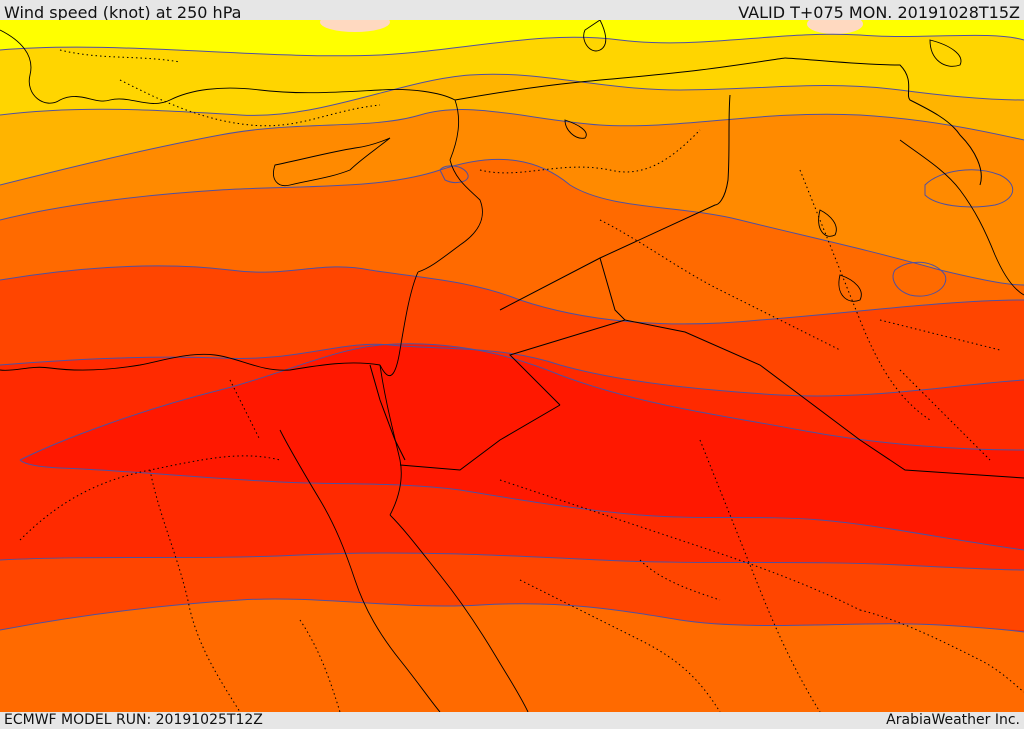 The width and height of the screenshot is (1024, 729). What do you see at coordinates (133, 720) in the screenshot?
I see `model-run: ECMWF MODEL RUN: 20191025T12Z` at bounding box center [133, 720].